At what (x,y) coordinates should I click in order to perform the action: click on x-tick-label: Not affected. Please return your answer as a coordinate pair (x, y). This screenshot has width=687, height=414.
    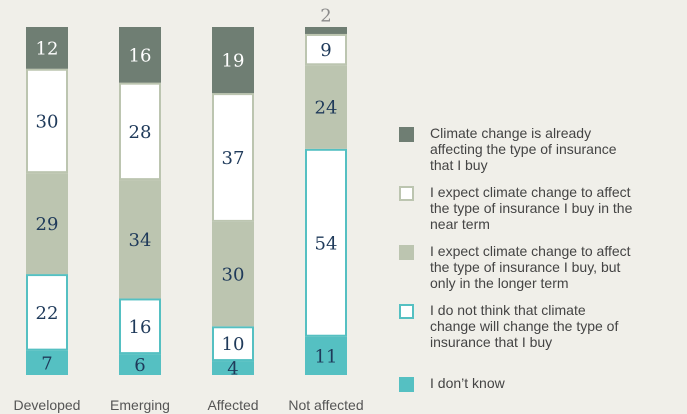
    Looking at the image, I should click on (325, 405).